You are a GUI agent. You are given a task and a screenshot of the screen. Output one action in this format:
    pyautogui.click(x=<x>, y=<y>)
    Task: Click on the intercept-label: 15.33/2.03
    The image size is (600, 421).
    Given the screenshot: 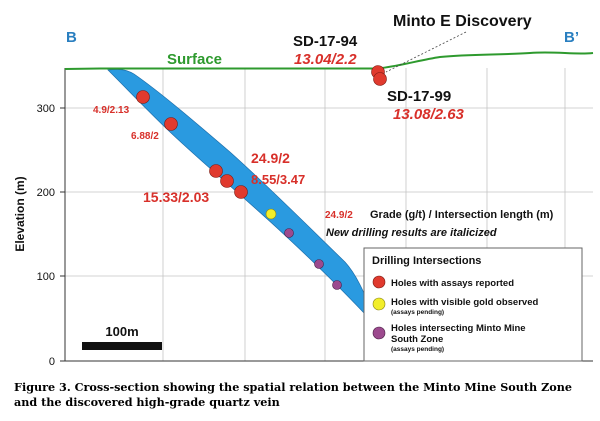 What is the action you would take?
    pyautogui.click(x=176, y=197)
    